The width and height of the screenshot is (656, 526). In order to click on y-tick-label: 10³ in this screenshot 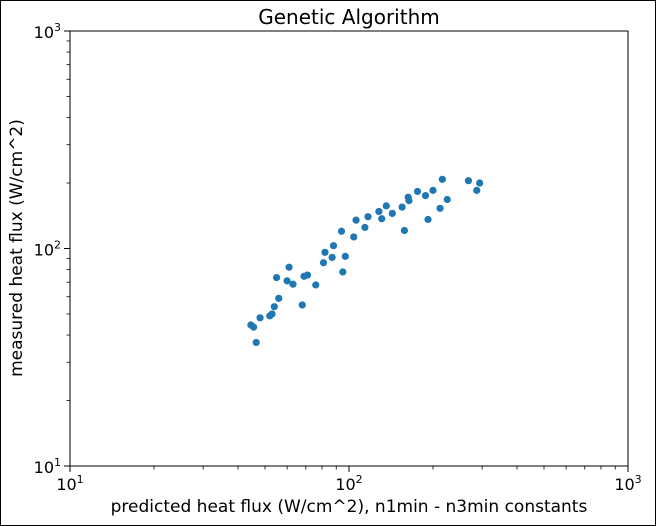, I will do `click(47, 31)`.